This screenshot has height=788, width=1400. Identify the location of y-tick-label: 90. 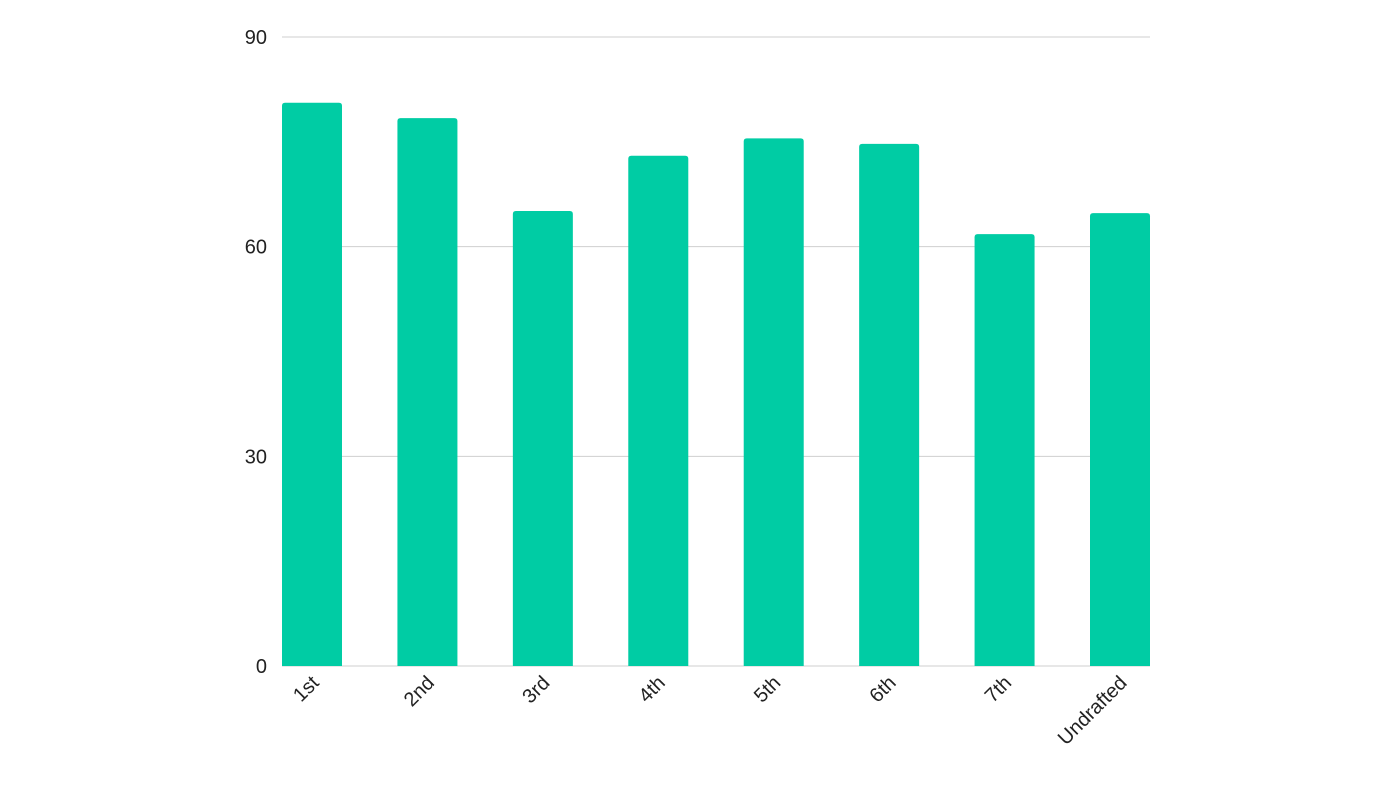
(256, 38).